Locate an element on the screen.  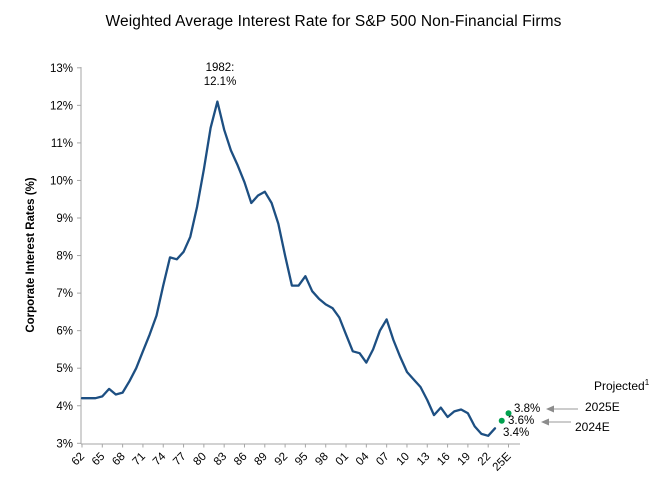
x-tick-label: 16 is located at coordinates (444, 460).